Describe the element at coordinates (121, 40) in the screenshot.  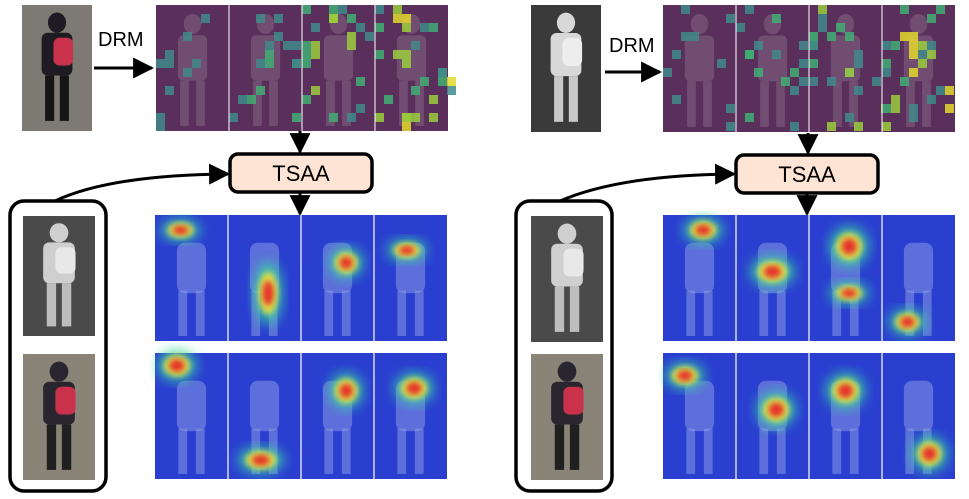
I see `drm-label-left: DRM` at that location.